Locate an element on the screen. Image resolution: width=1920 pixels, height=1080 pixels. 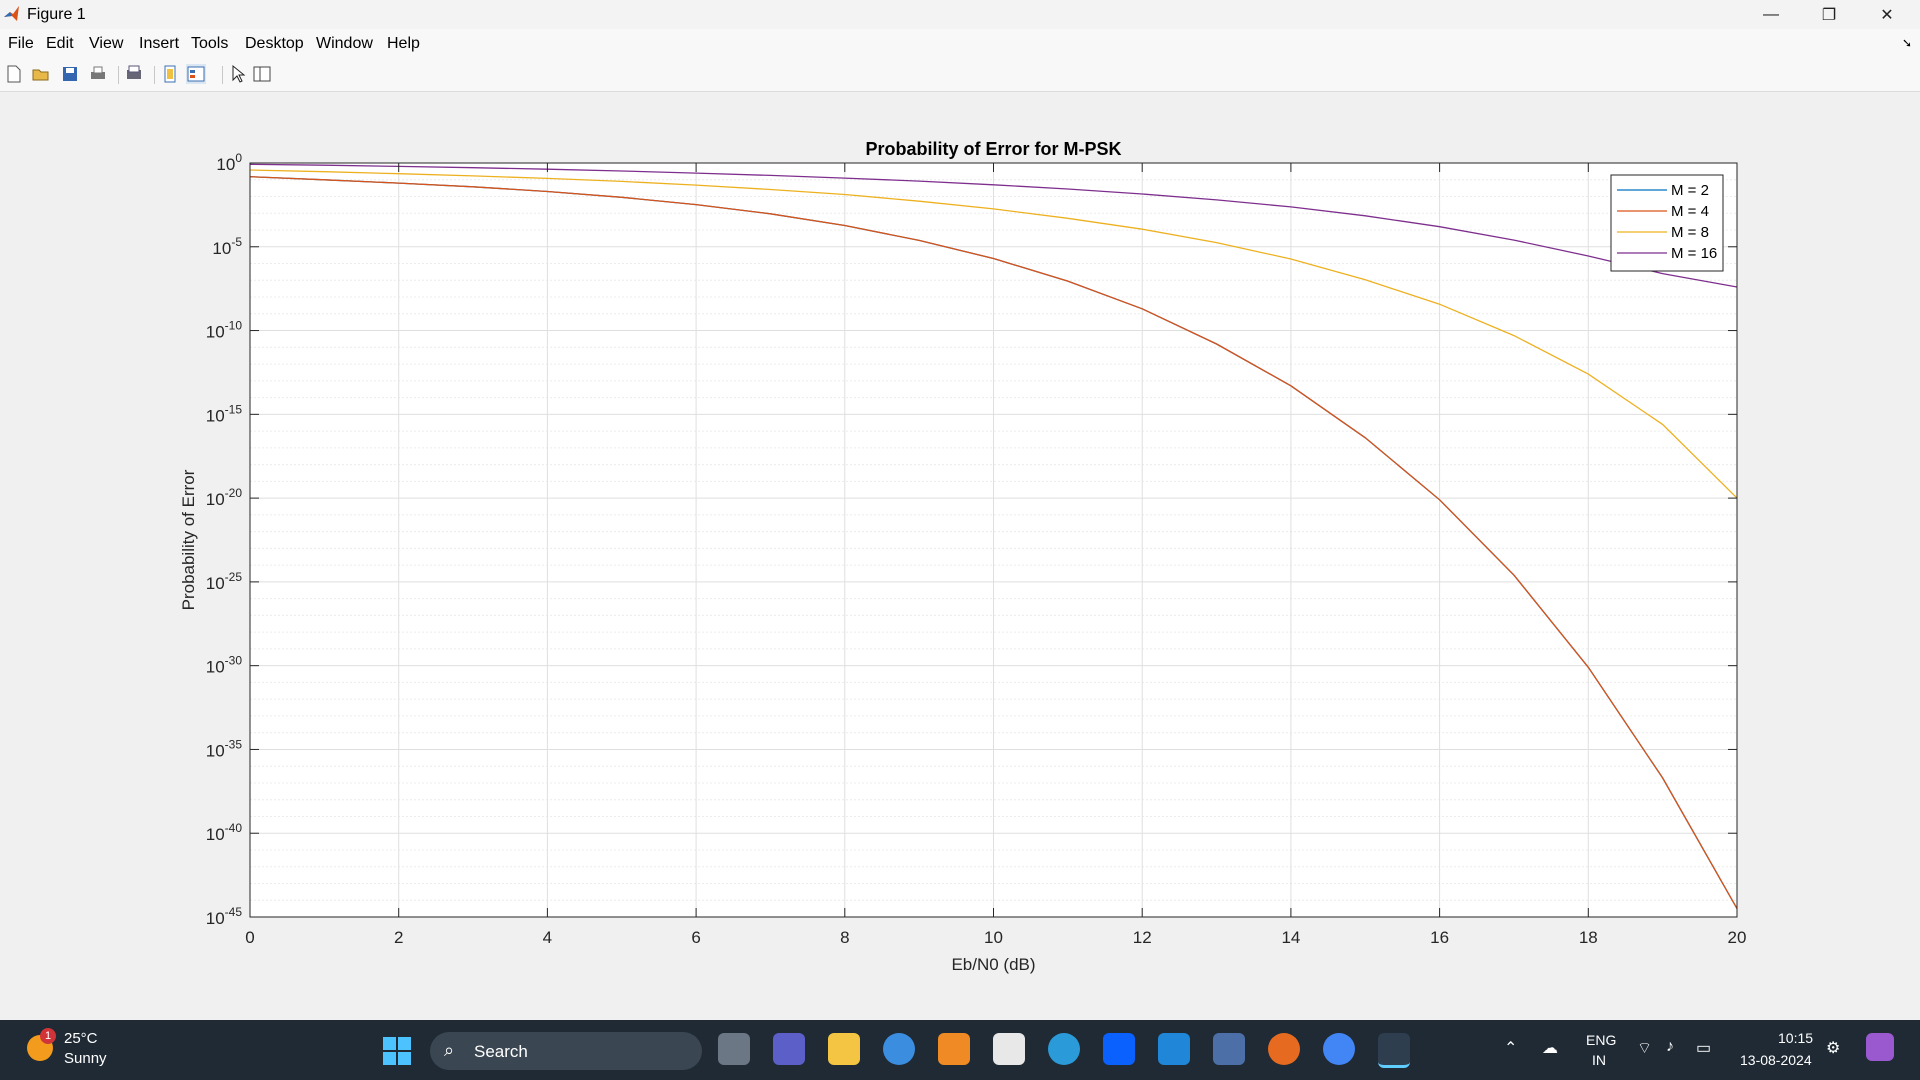
window-title: Figure 1 is located at coordinates (56, 14).